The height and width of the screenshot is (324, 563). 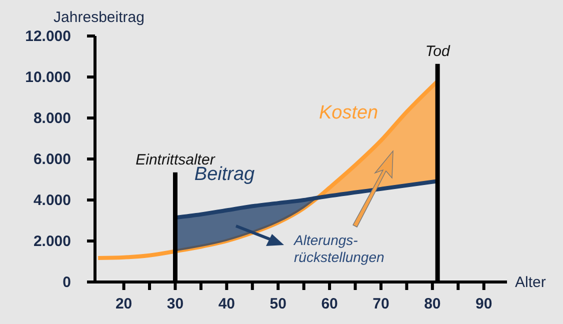 What do you see at coordinates (66, 282) in the screenshot?
I see `y-tick-label: 0` at bounding box center [66, 282].